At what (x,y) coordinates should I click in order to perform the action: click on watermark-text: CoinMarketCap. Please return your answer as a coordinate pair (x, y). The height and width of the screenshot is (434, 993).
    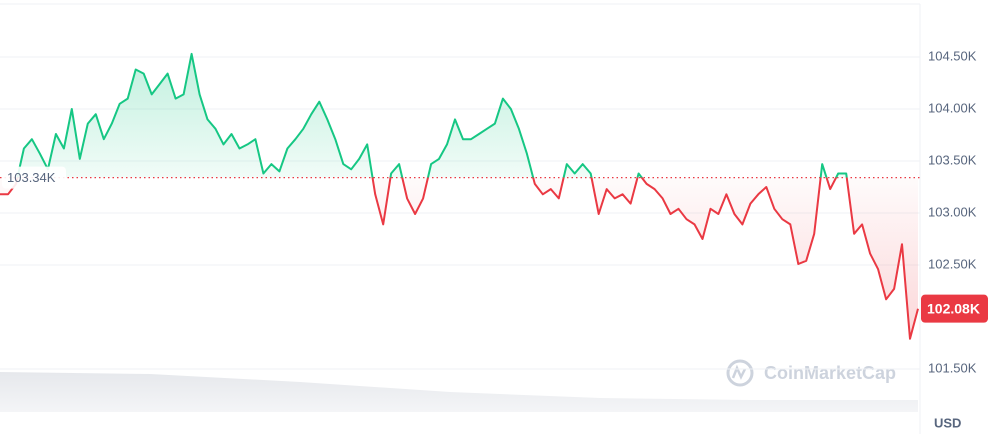
    Looking at the image, I should click on (830, 373).